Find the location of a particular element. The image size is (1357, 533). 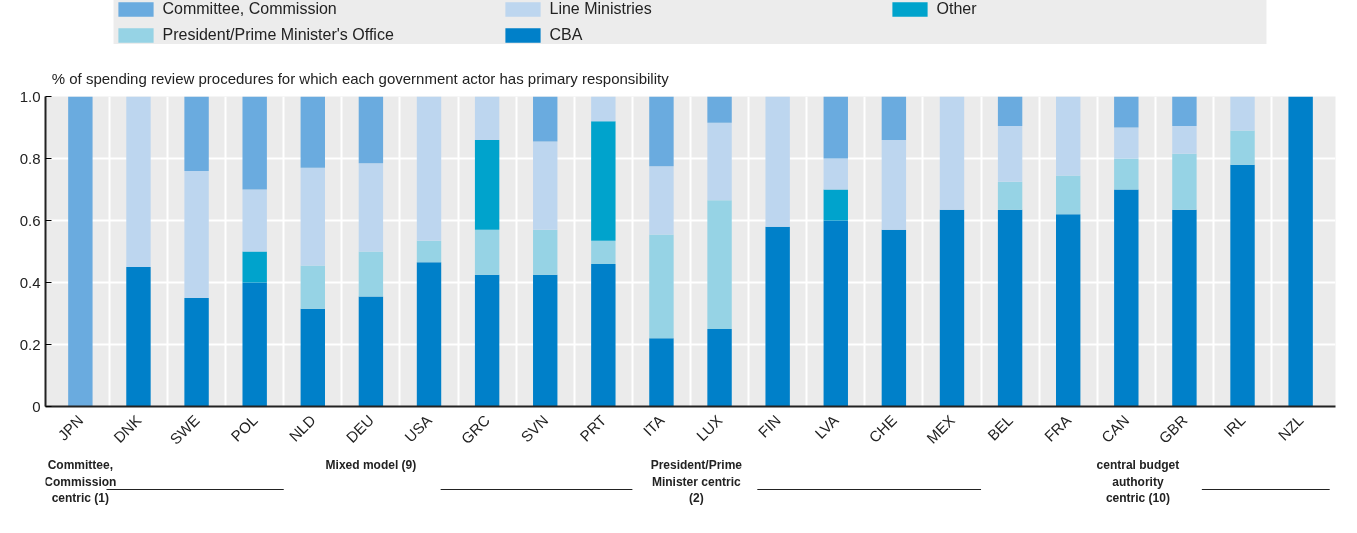

legend-label: CBA is located at coordinates (566, 35).